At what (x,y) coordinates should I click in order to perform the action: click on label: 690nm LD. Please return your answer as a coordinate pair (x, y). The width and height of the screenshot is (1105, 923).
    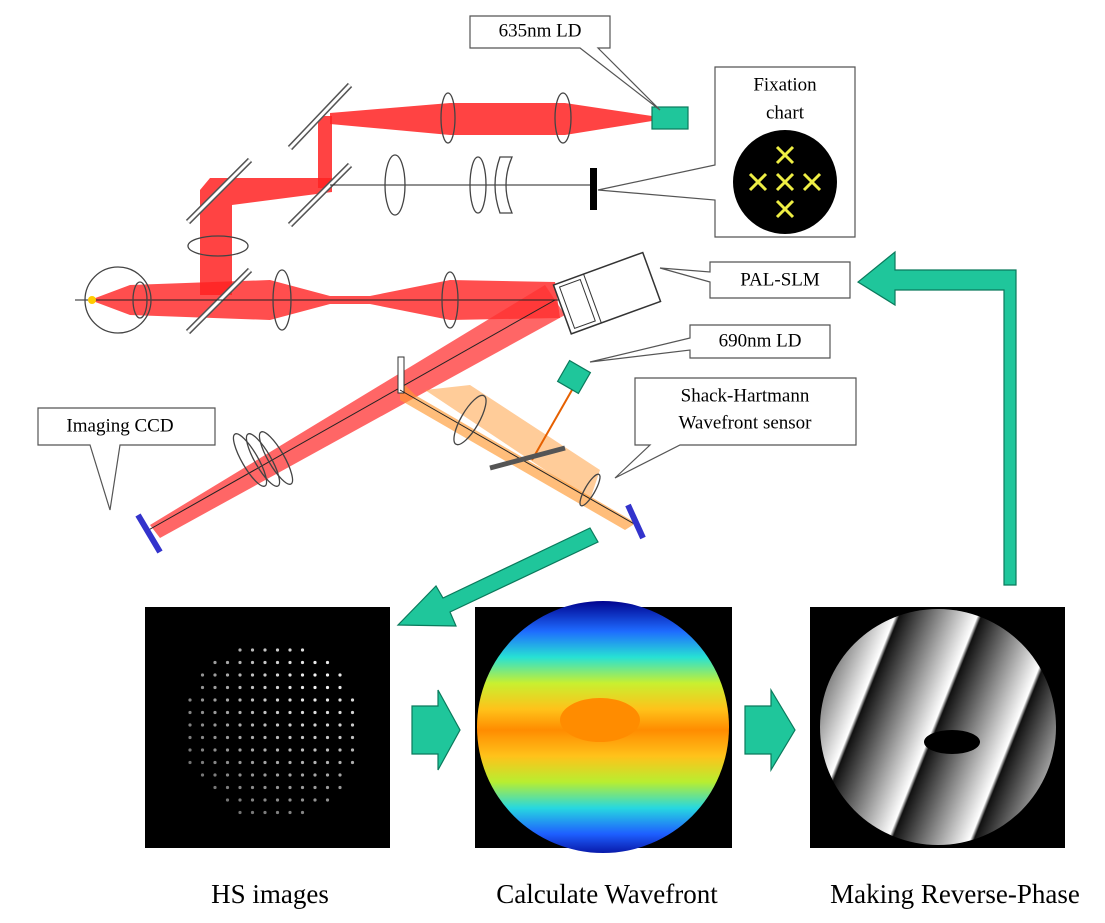
    Looking at the image, I should click on (760, 340).